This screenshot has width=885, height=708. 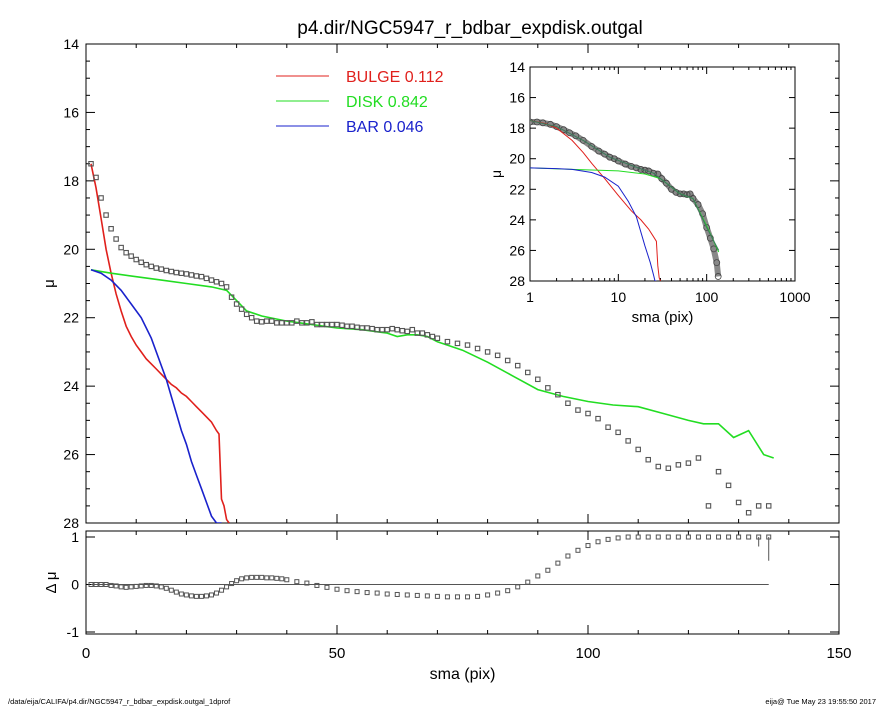 What do you see at coordinates (820, 701) in the screenshot?
I see `footer-right: eija@ Tue May 23 19:55:50 2017` at bounding box center [820, 701].